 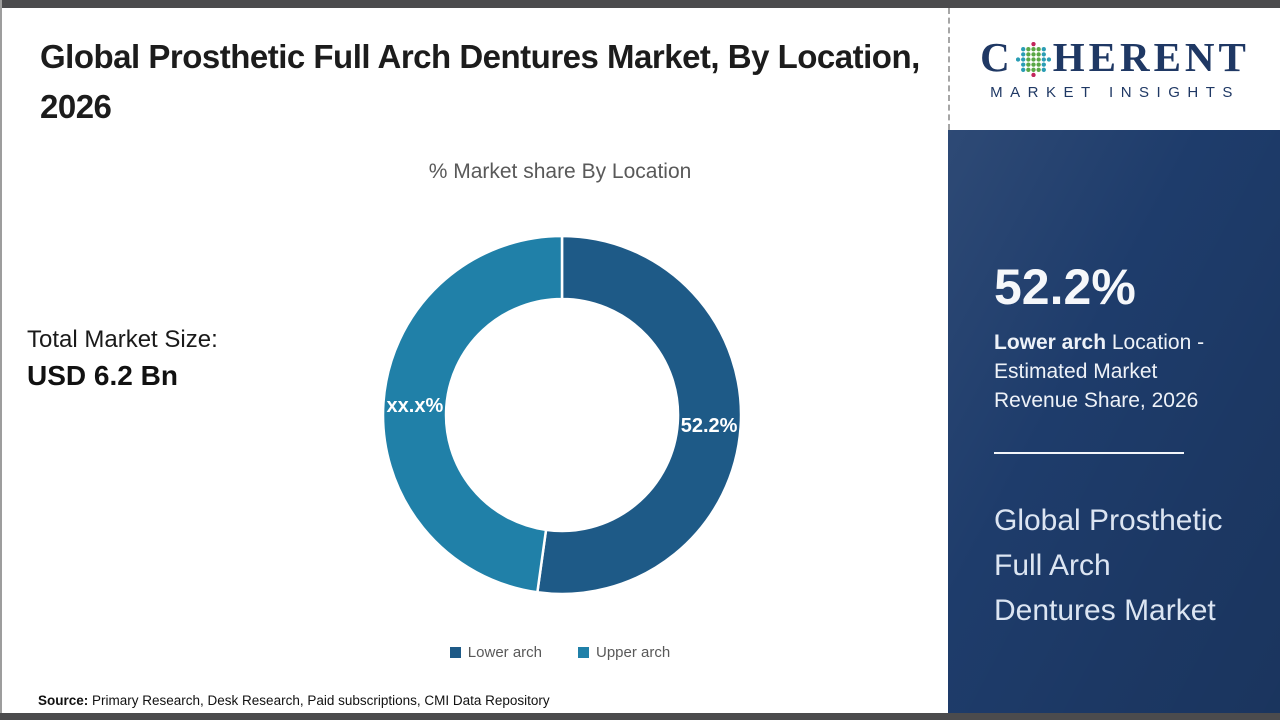 I want to click on chart-subtitle: % Market share By Location, so click(x=560, y=171).